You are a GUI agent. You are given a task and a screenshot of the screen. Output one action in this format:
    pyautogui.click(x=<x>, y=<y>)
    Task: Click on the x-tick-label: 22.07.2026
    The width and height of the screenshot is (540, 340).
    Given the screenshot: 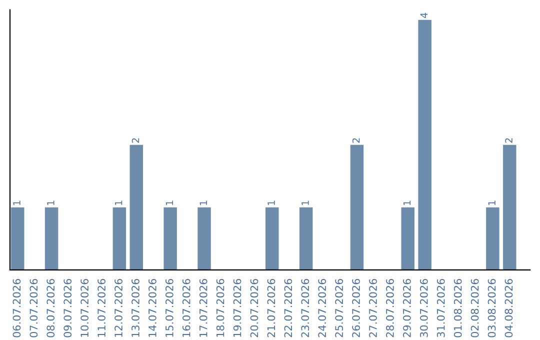 What is the action you would take?
    pyautogui.click(x=288, y=308)
    